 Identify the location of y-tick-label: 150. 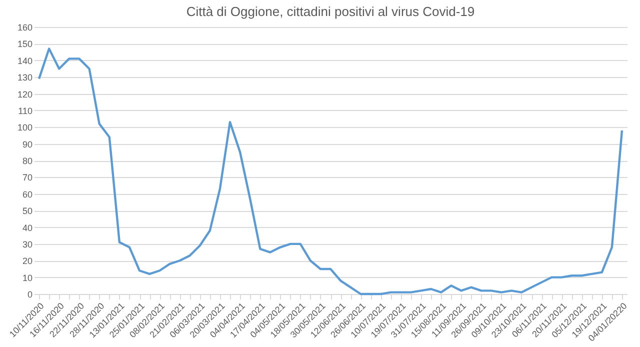
(24, 44).